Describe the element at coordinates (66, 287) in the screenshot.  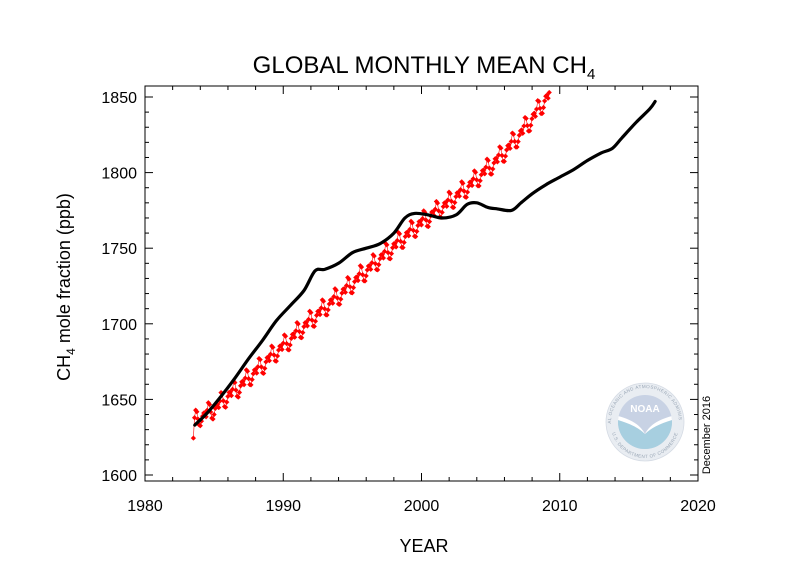
I see `y-axis-title: CH4 mole fraction (ppb)` at that location.